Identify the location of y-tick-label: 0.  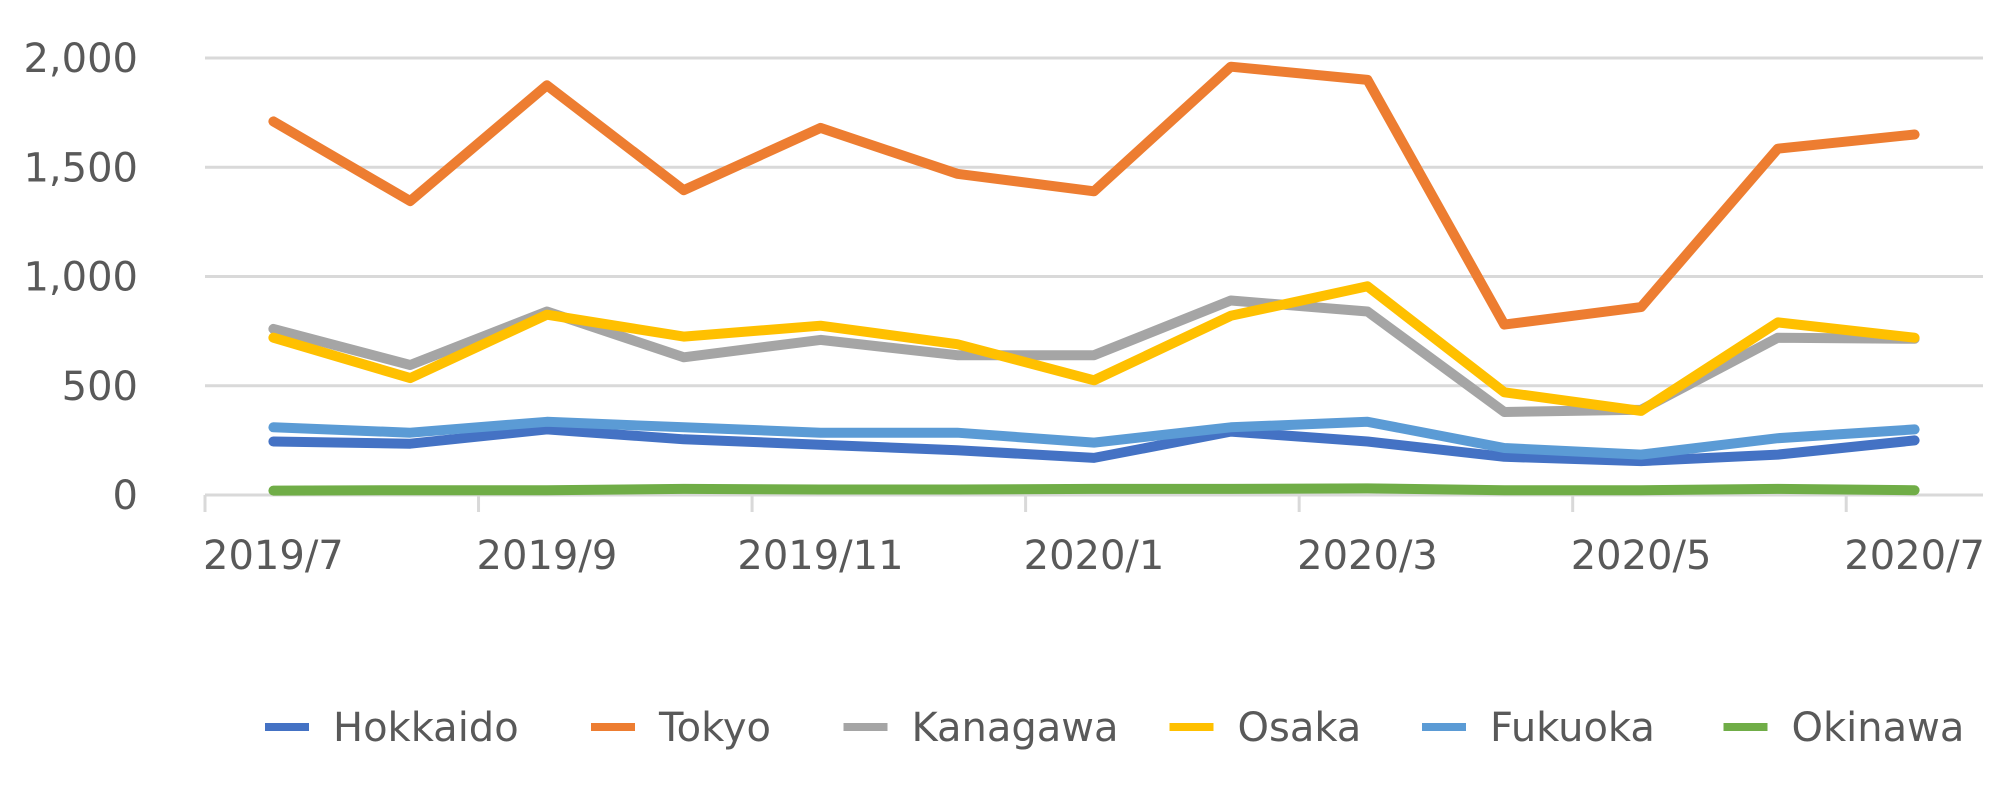
(125, 496).